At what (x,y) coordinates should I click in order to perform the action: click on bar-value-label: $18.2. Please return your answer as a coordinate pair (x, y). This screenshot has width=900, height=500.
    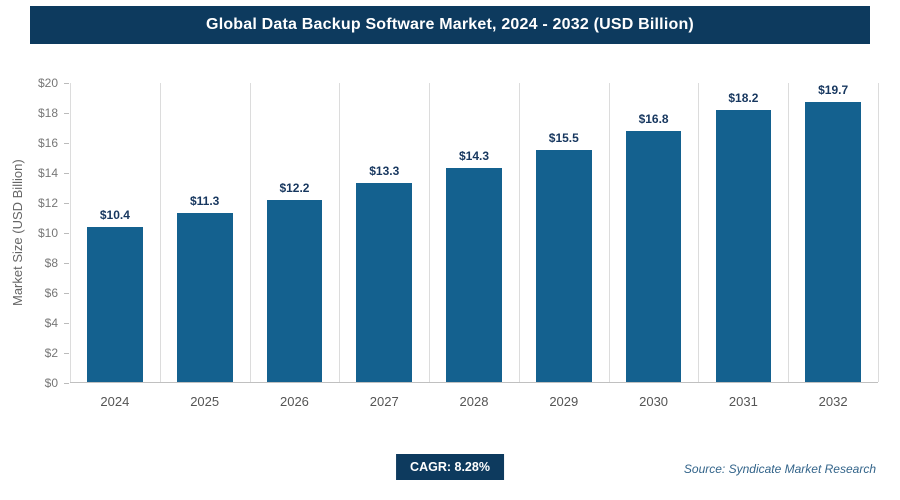
    Looking at the image, I should click on (743, 97).